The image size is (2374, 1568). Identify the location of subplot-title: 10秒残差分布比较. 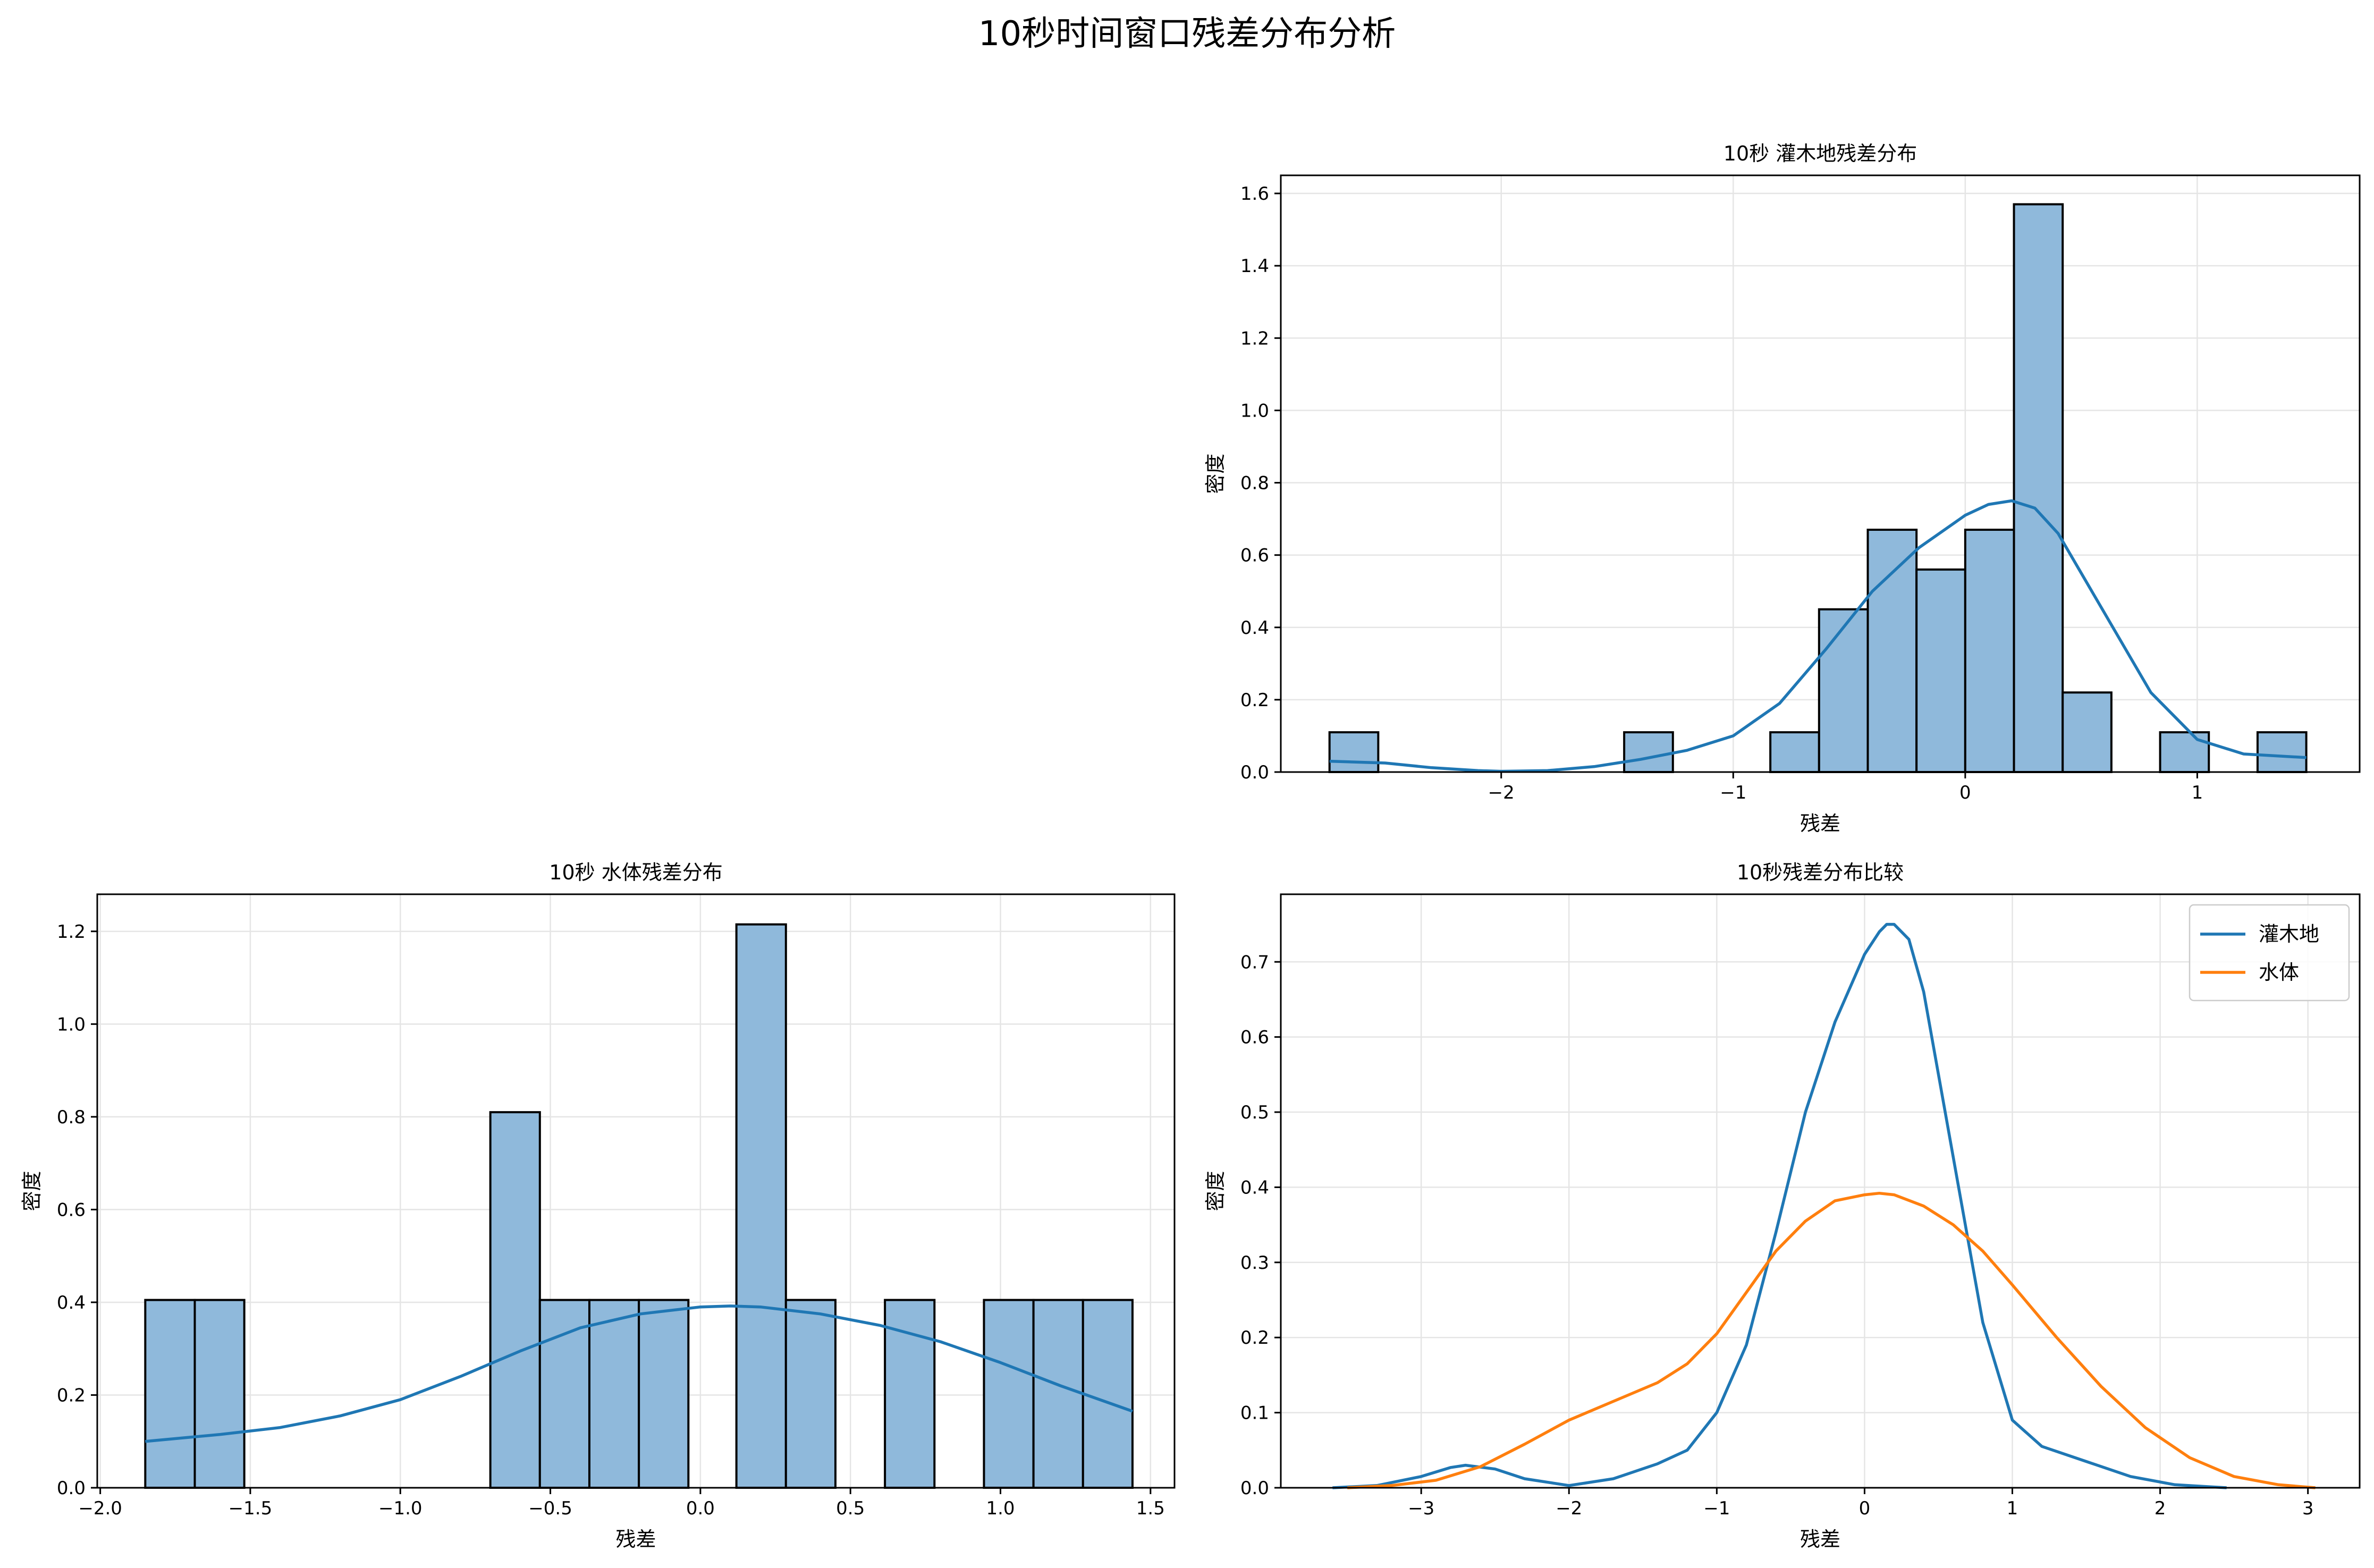
(1820, 872).